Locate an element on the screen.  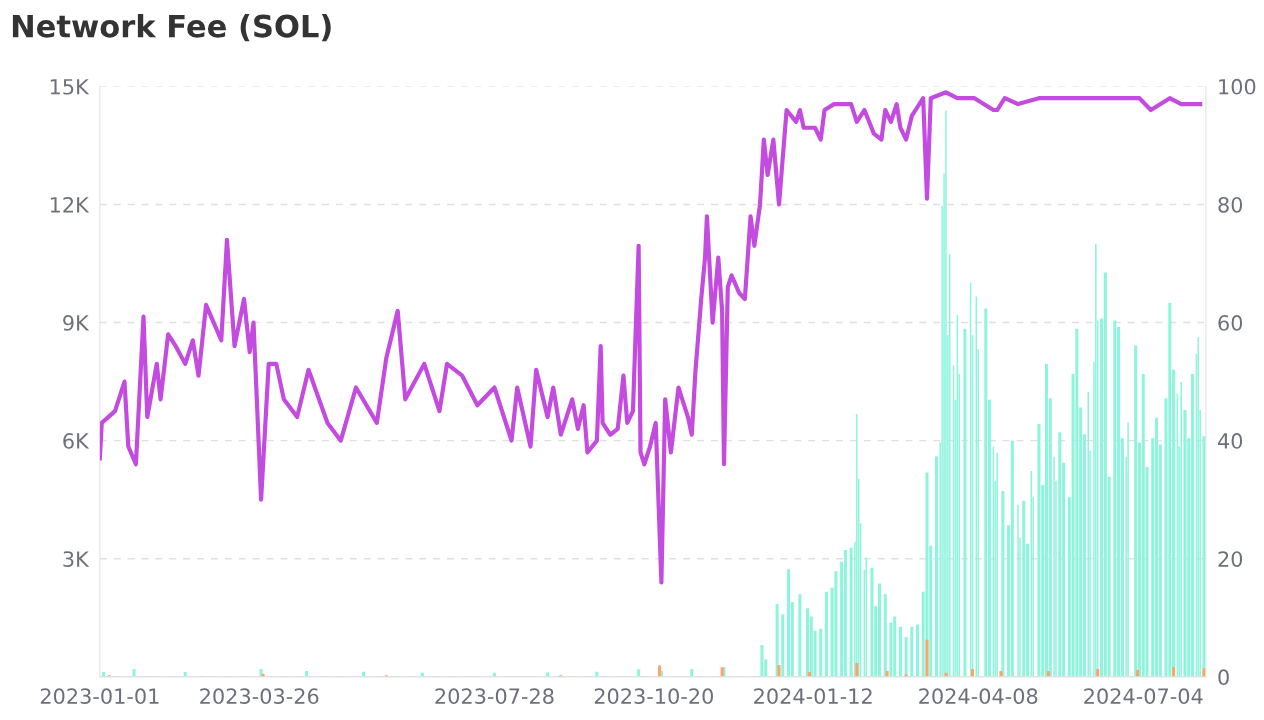
chart-title: Network Fee (SOL) is located at coordinates (171, 28).